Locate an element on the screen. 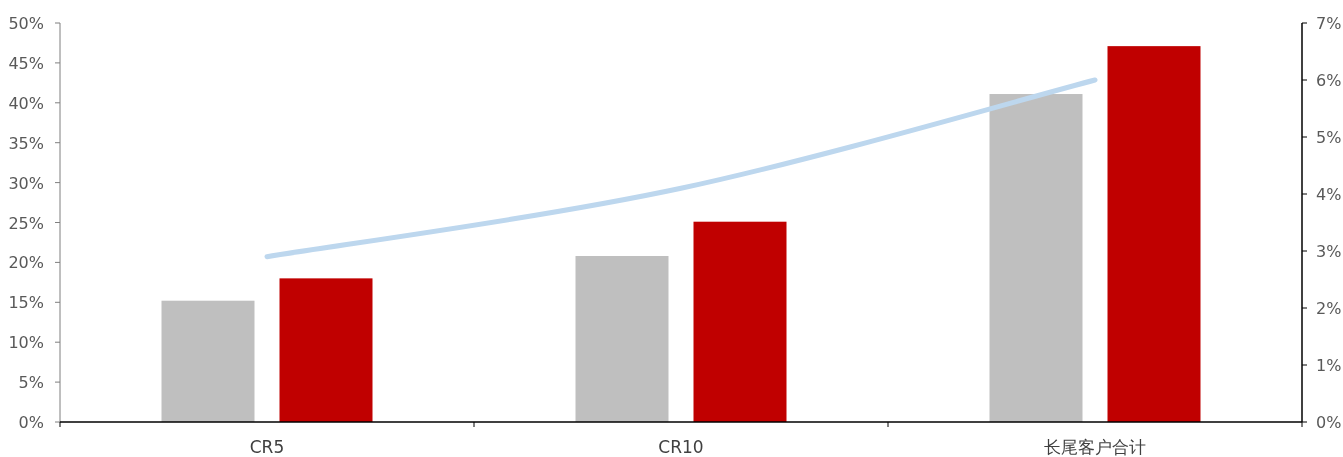 This screenshot has height=457, width=1343. y-tick-label: 5% is located at coordinates (31, 383).